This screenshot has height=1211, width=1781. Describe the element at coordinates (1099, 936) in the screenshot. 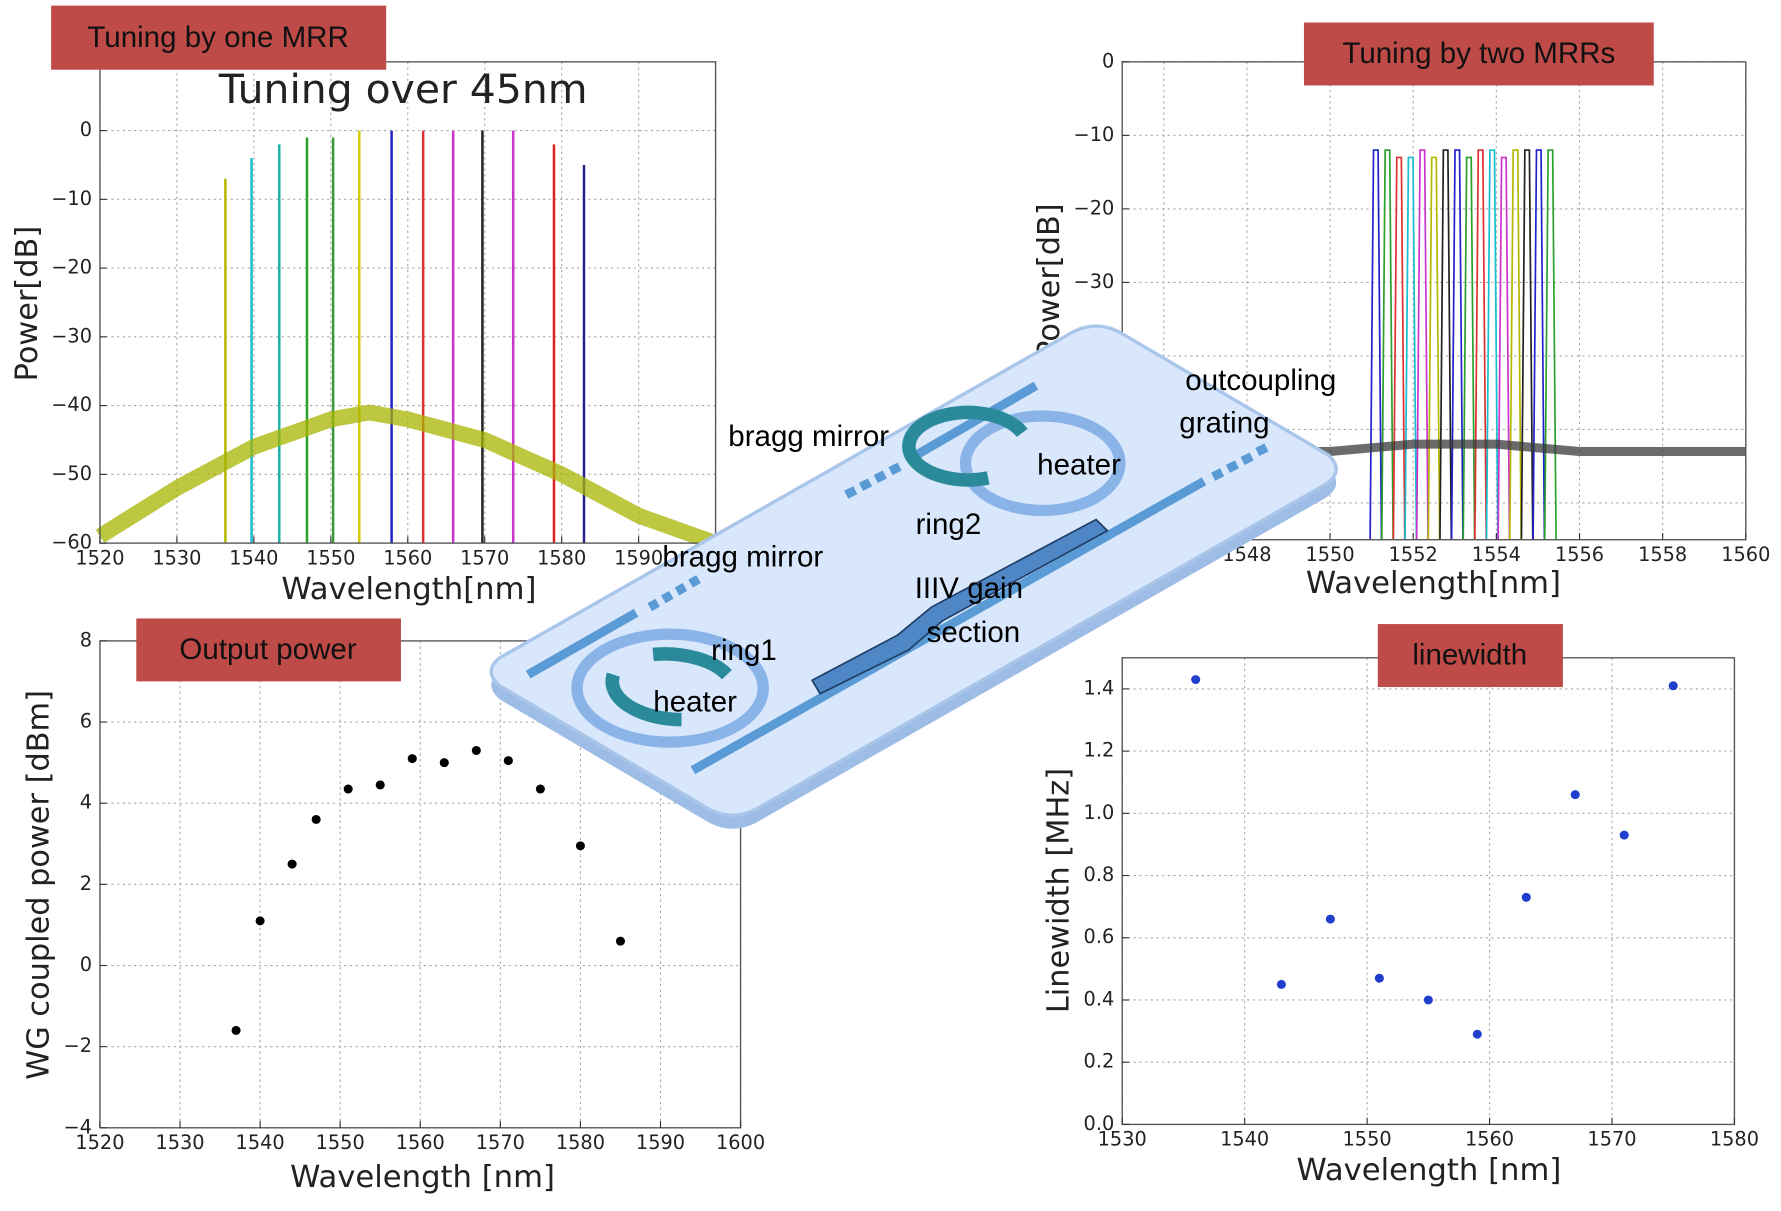

I see `y-tick-label: 0.6` at that location.